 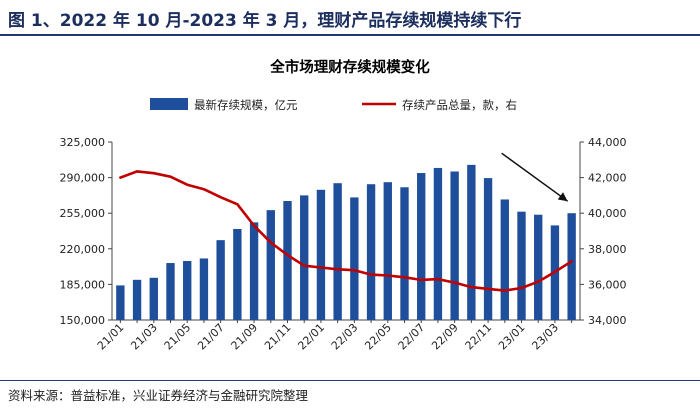 I want to click on x-tick-label: 23/03, so click(x=545, y=337).